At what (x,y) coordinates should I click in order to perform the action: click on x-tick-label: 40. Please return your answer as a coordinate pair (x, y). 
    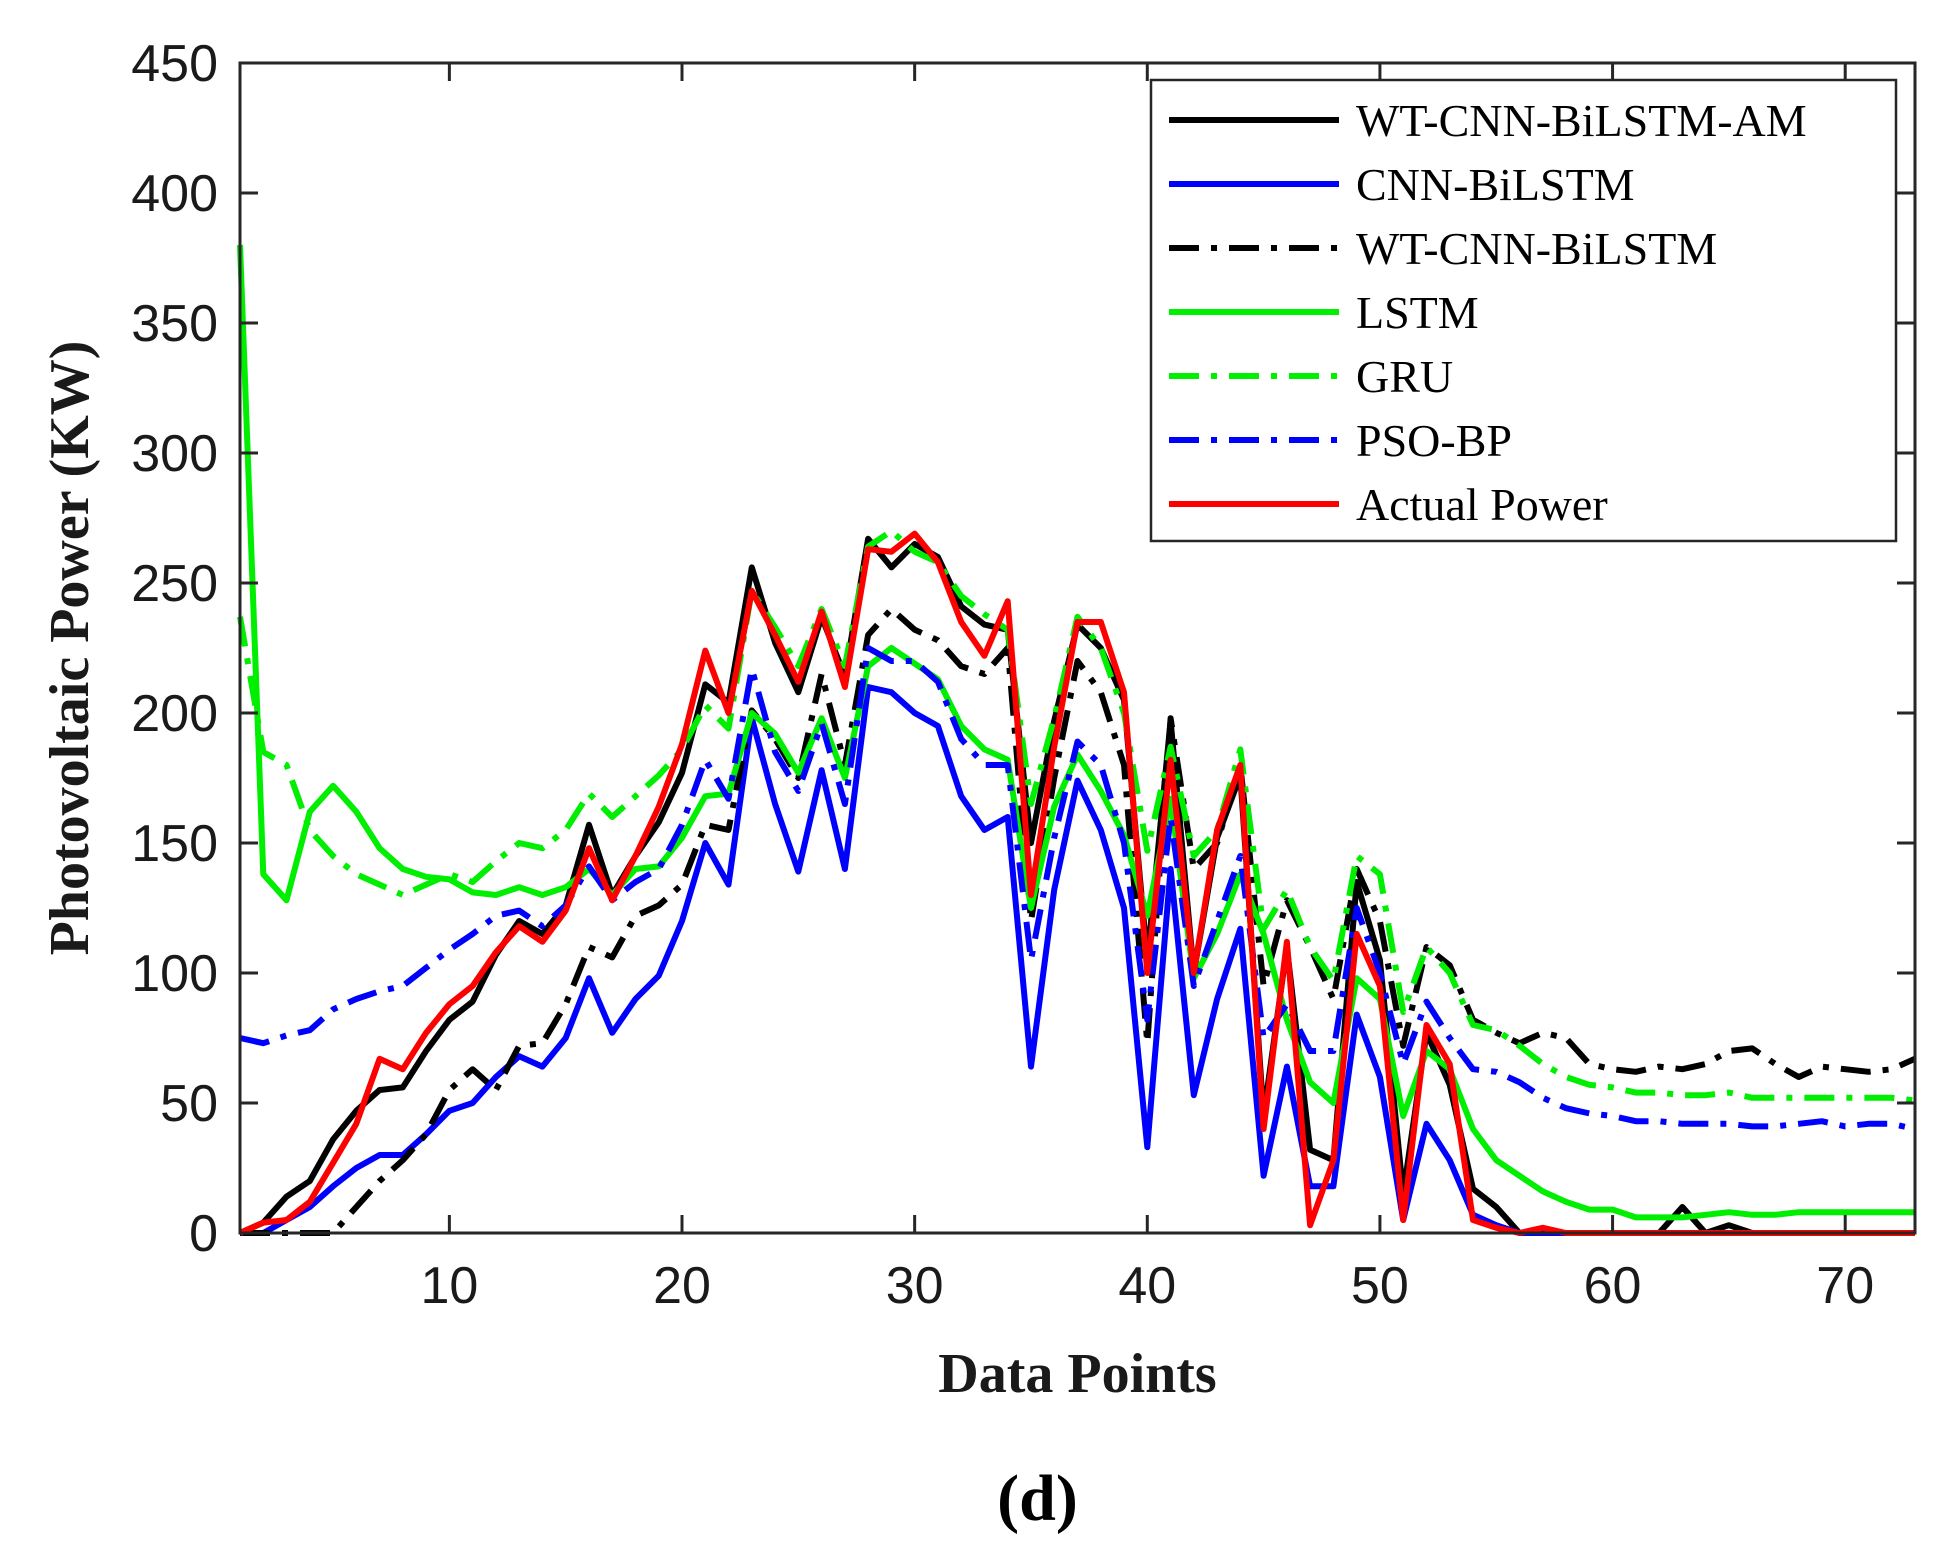
    Looking at the image, I should click on (1147, 1286).